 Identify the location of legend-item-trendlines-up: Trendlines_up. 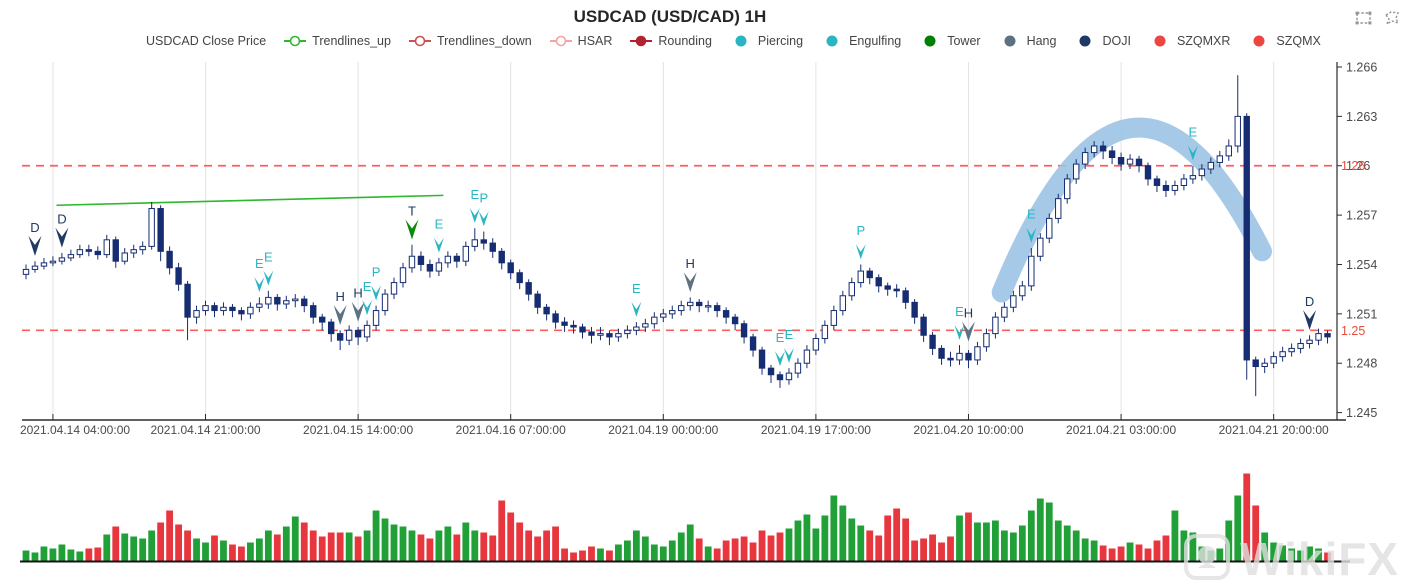
(337, 41).